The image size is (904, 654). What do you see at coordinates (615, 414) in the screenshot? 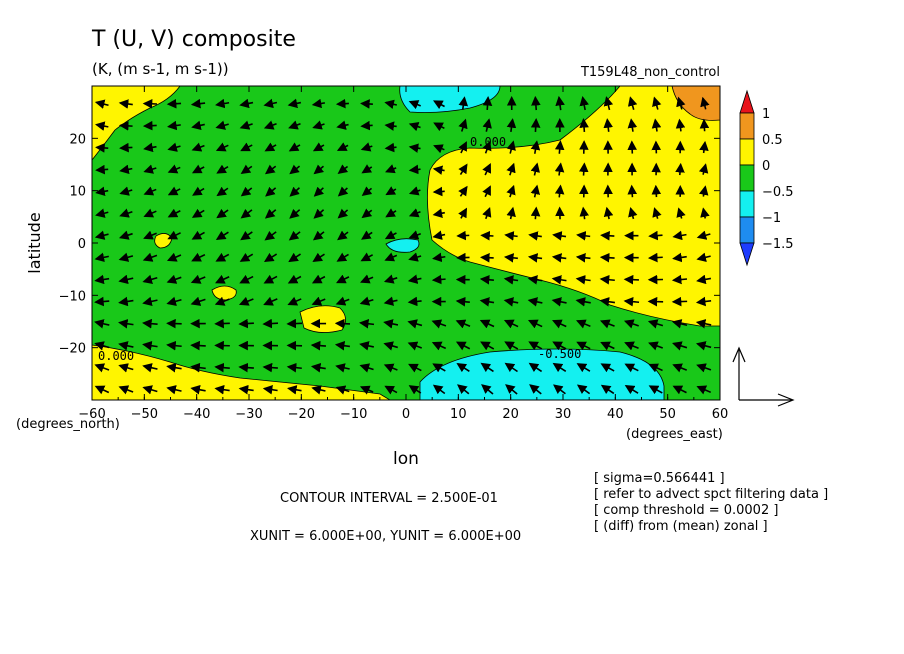
I see `x-tick-label: 40` at bounding box center [615, 414].